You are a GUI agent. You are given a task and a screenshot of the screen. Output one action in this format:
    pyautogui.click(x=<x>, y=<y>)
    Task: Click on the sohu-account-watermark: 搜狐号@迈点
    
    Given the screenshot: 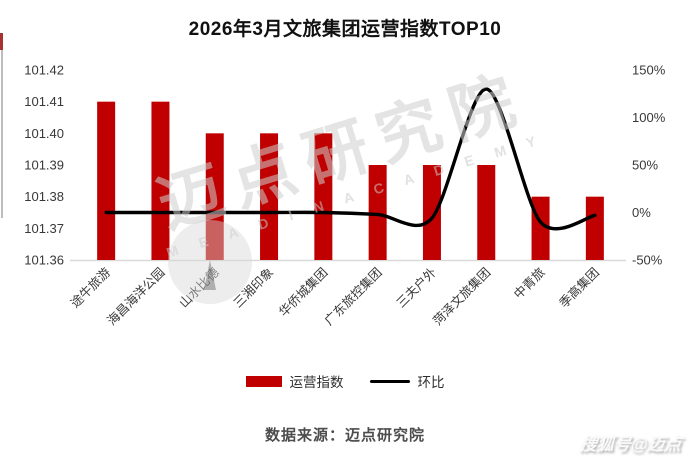 What is the action you would take?
    pyautogui.click(x=631, y=444)
    